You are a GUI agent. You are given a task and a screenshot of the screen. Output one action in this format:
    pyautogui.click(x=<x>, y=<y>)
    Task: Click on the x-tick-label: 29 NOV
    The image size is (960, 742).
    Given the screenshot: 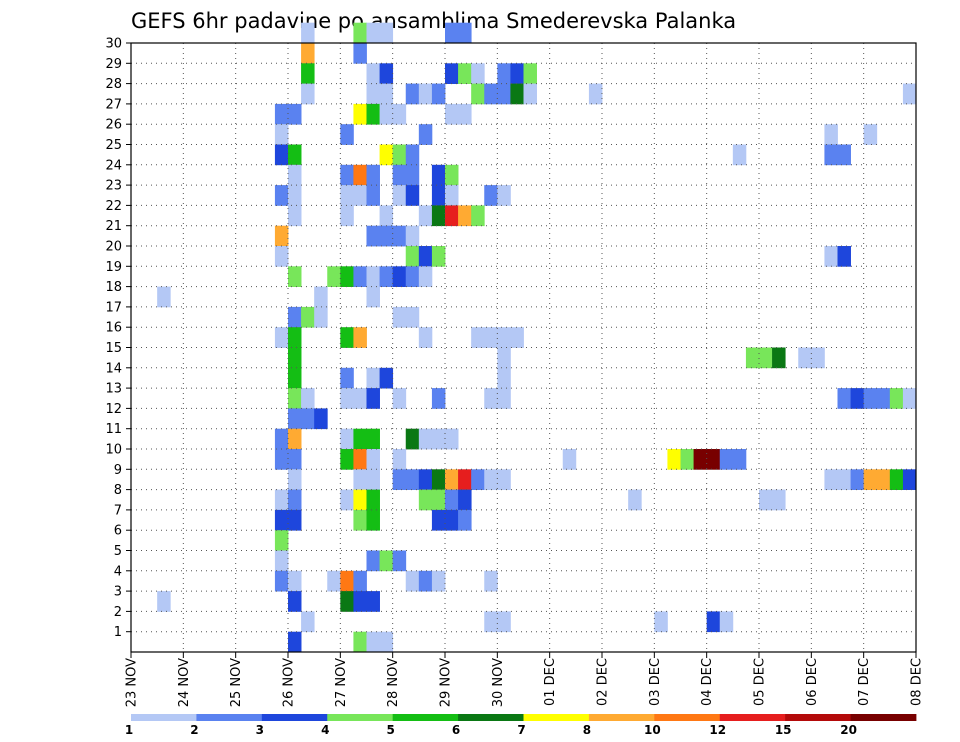 What is the action you would take?
    pyautogui.click(x=446, y=682)
    